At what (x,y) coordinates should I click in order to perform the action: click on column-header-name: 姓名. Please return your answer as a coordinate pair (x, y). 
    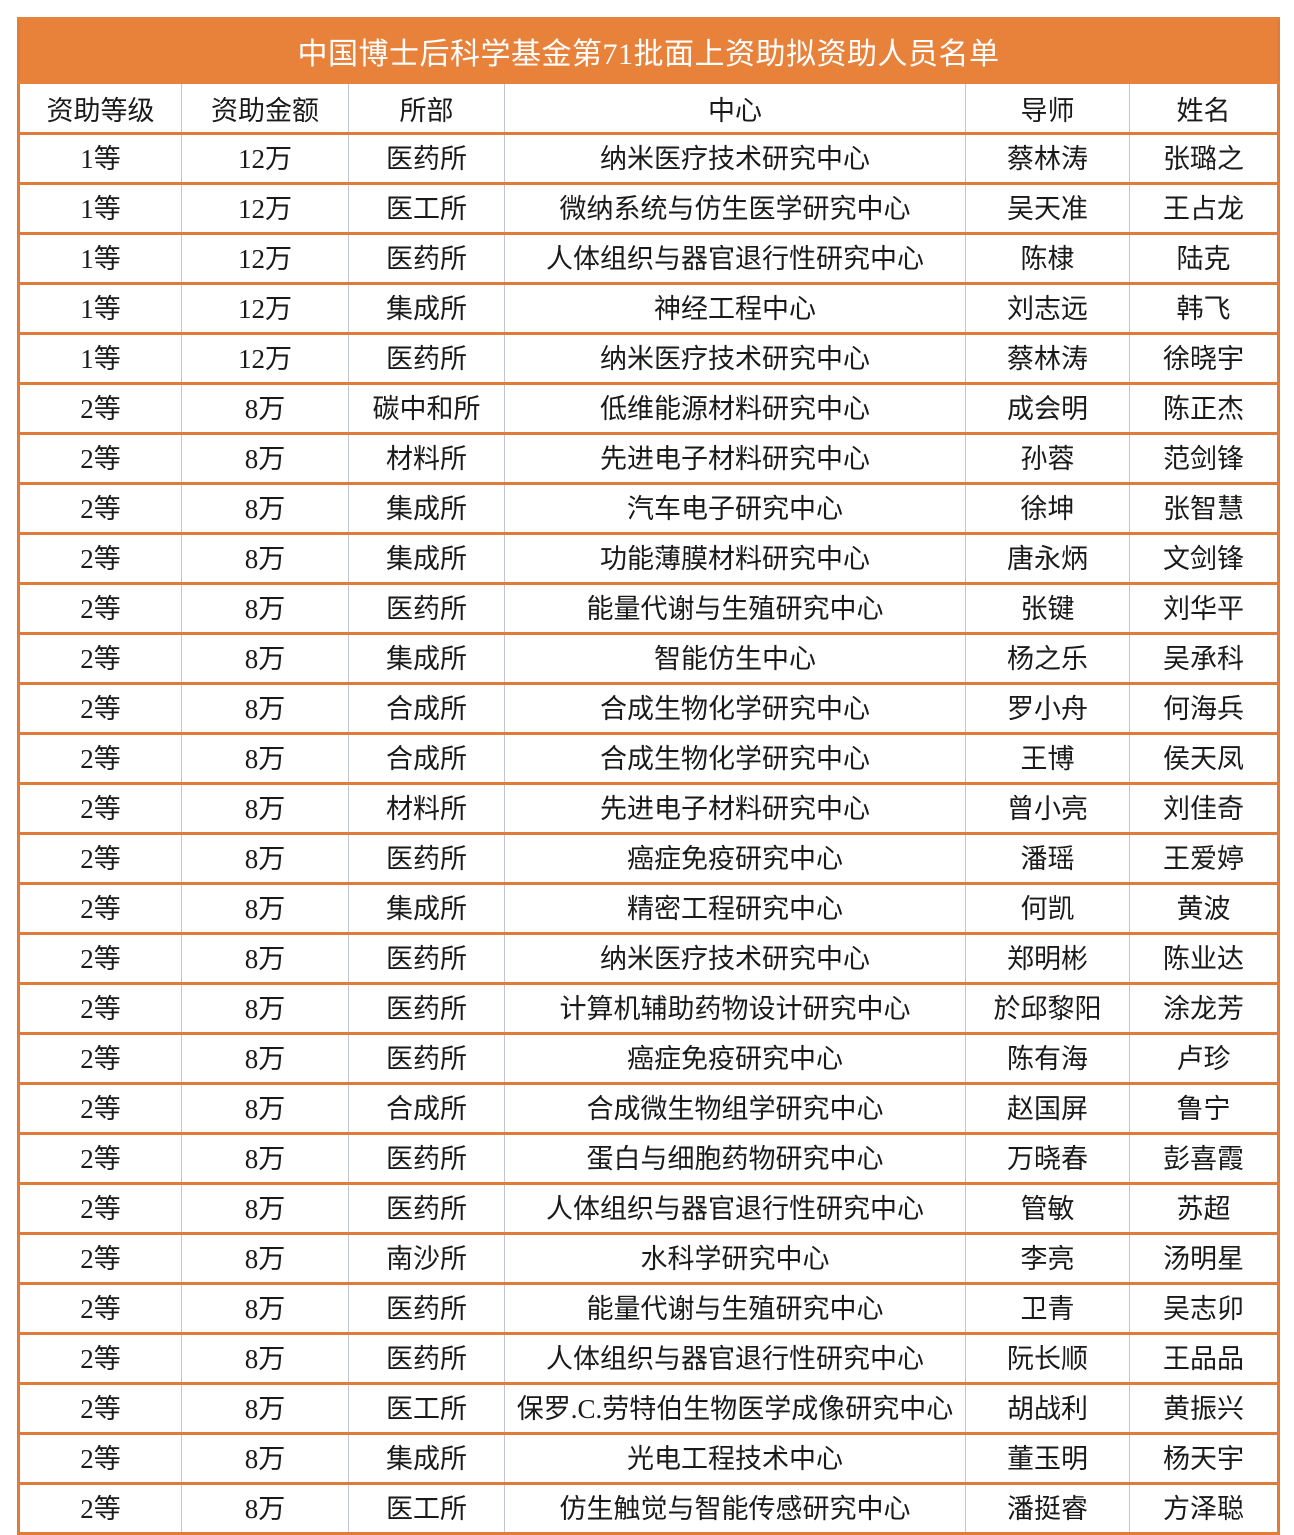
    Looking at the image, I should click on (1204, 108).